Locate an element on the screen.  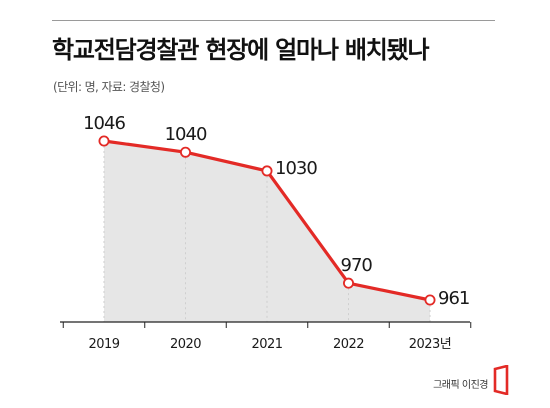
x-tick-label: 2021 is located at coordinates (266, 344).